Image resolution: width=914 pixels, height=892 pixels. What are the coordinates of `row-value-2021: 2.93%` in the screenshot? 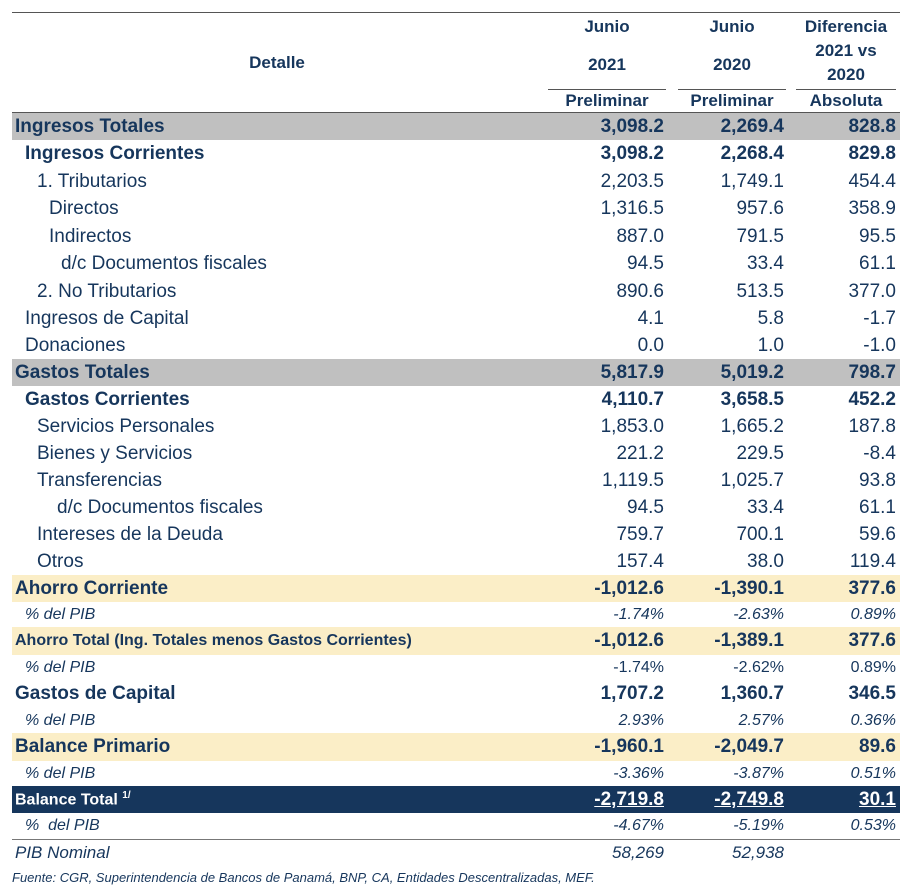 It's located at (641, 720).